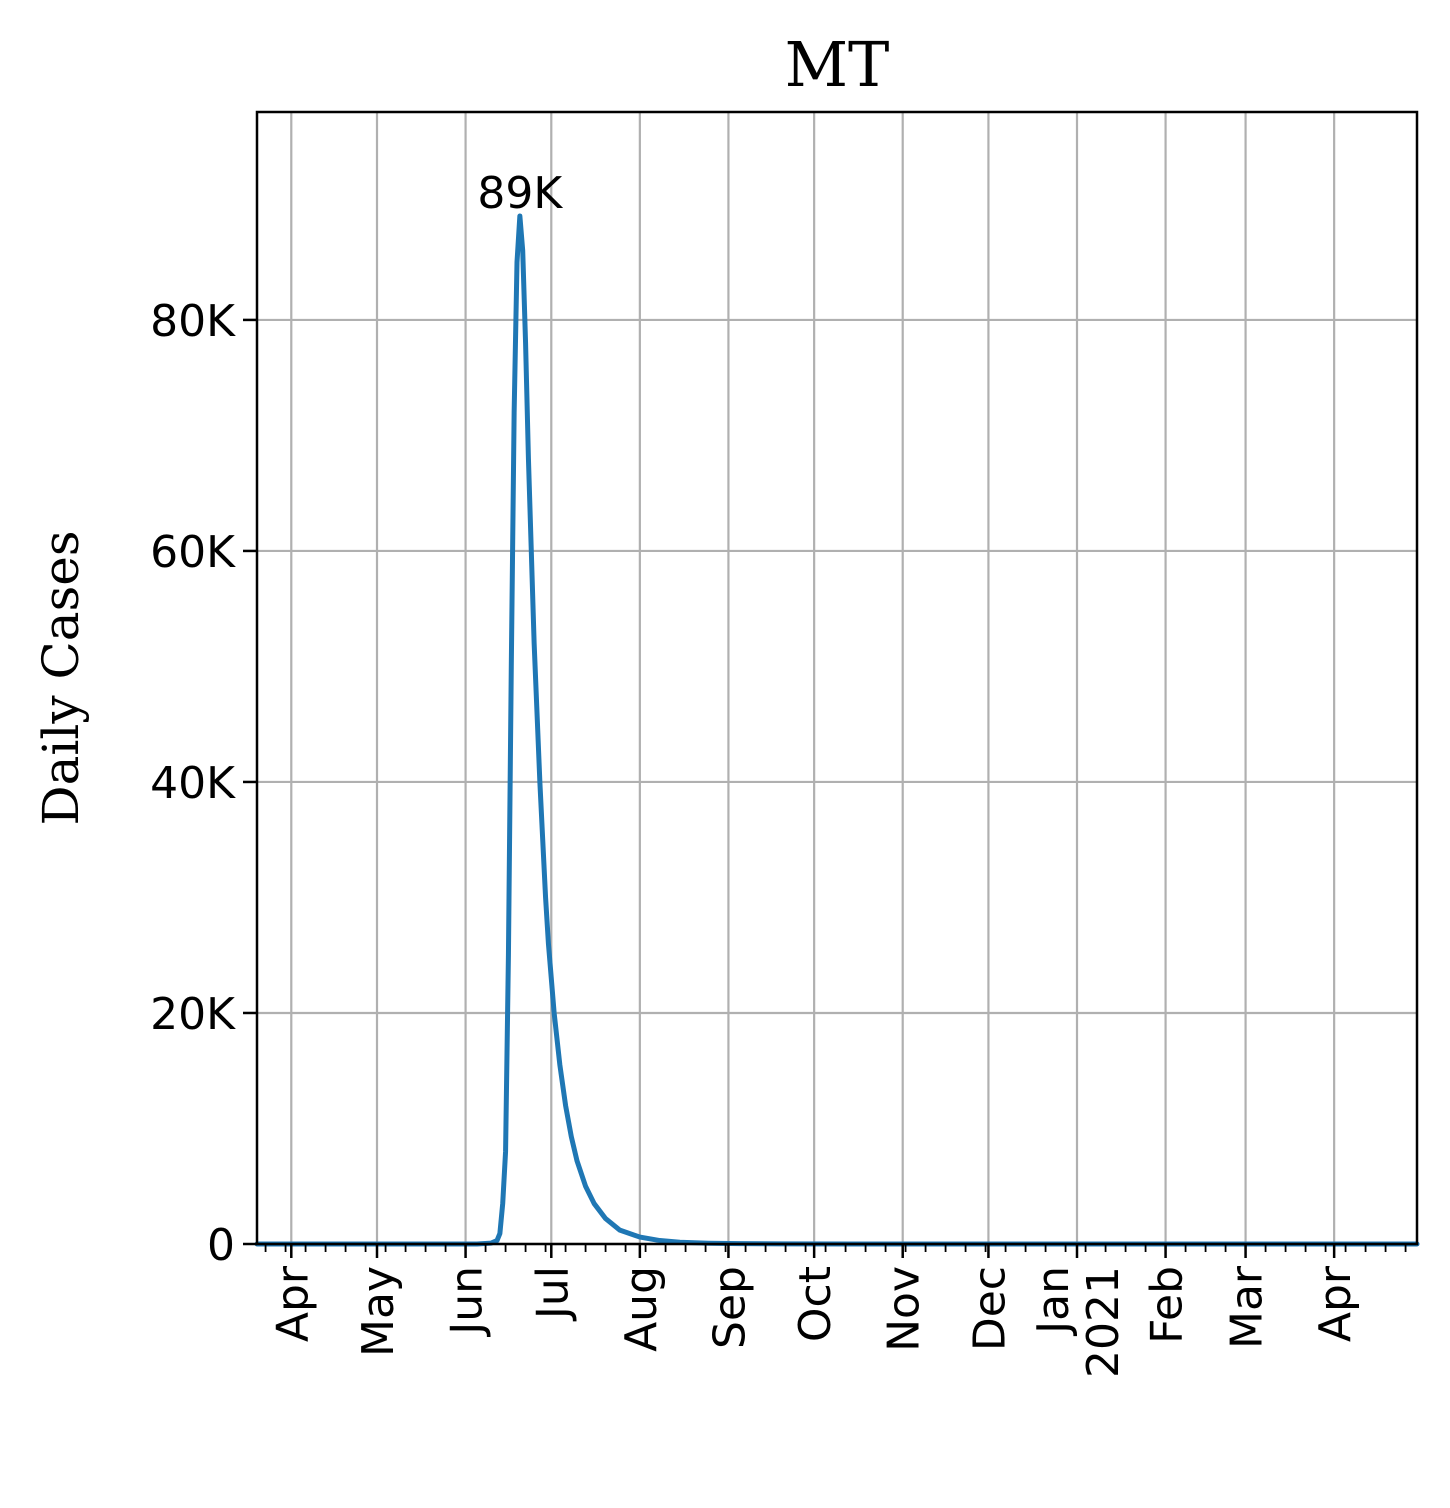  I want to click on x-tick-label: May, so click(378, 1311).